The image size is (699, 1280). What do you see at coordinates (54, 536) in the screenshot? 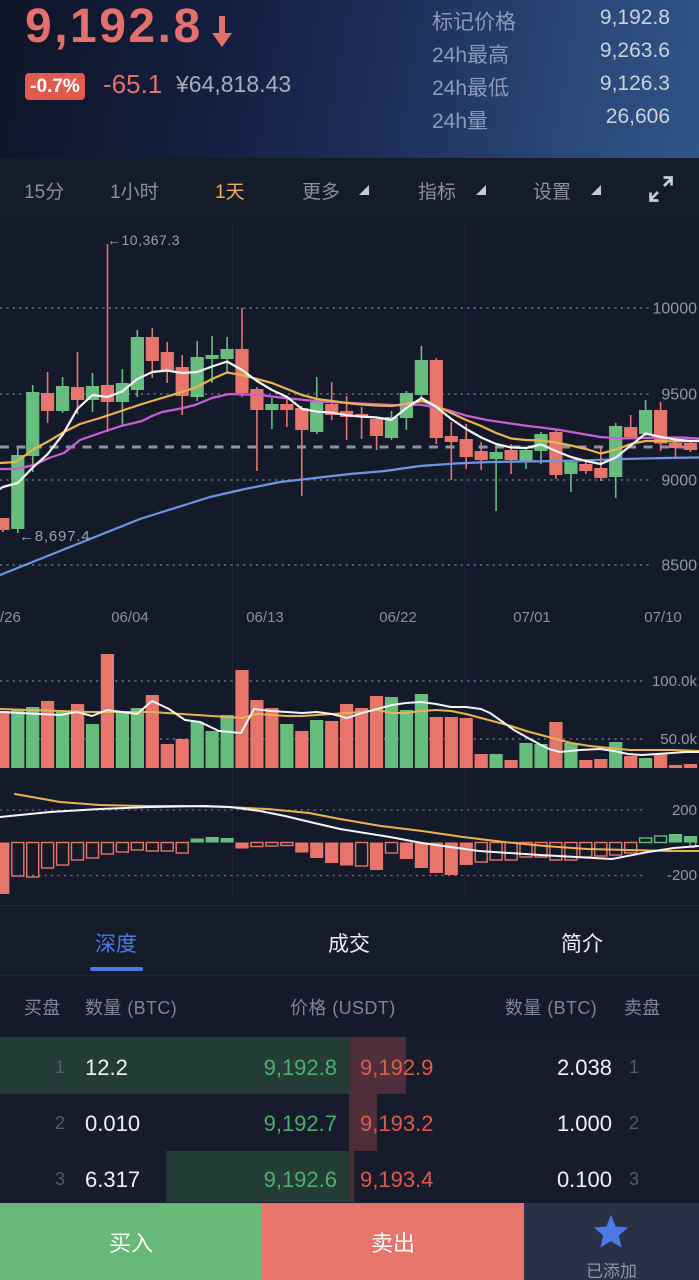
I see `svg-text: ←8,697.4` at bounding box center [54, 536].